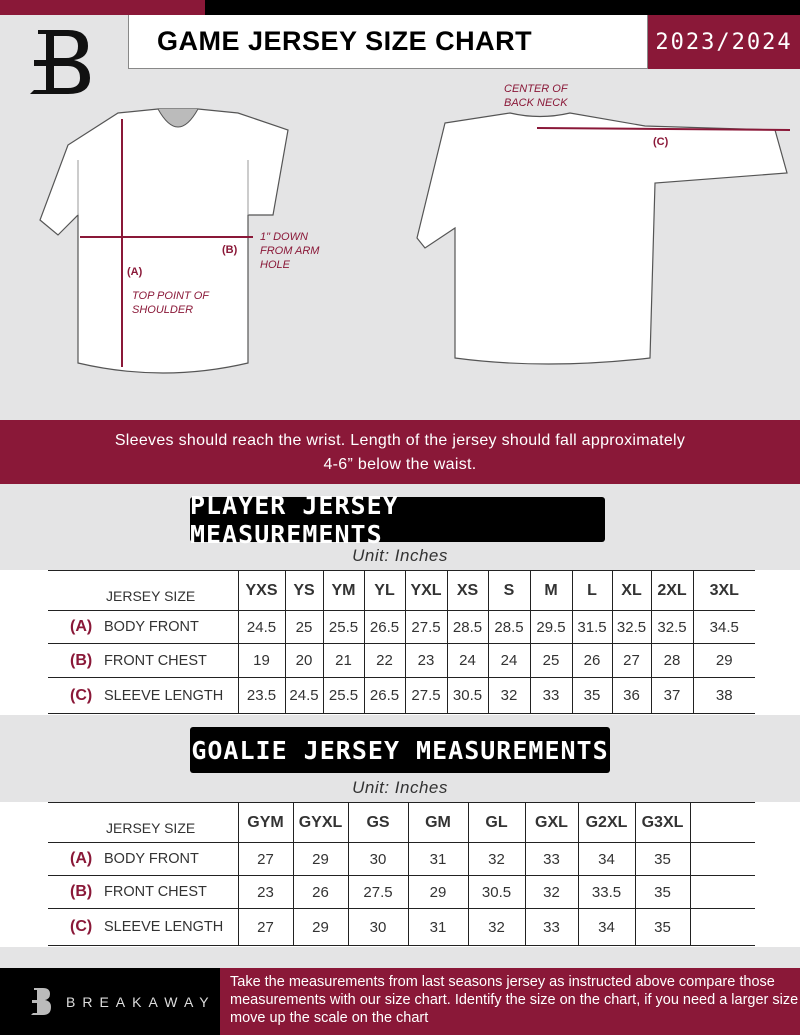 This screenshot has width=800, height=1035. Describe the element at coordinates (550, 660) in the screenshot. I see `measure-value: 25` at that location.